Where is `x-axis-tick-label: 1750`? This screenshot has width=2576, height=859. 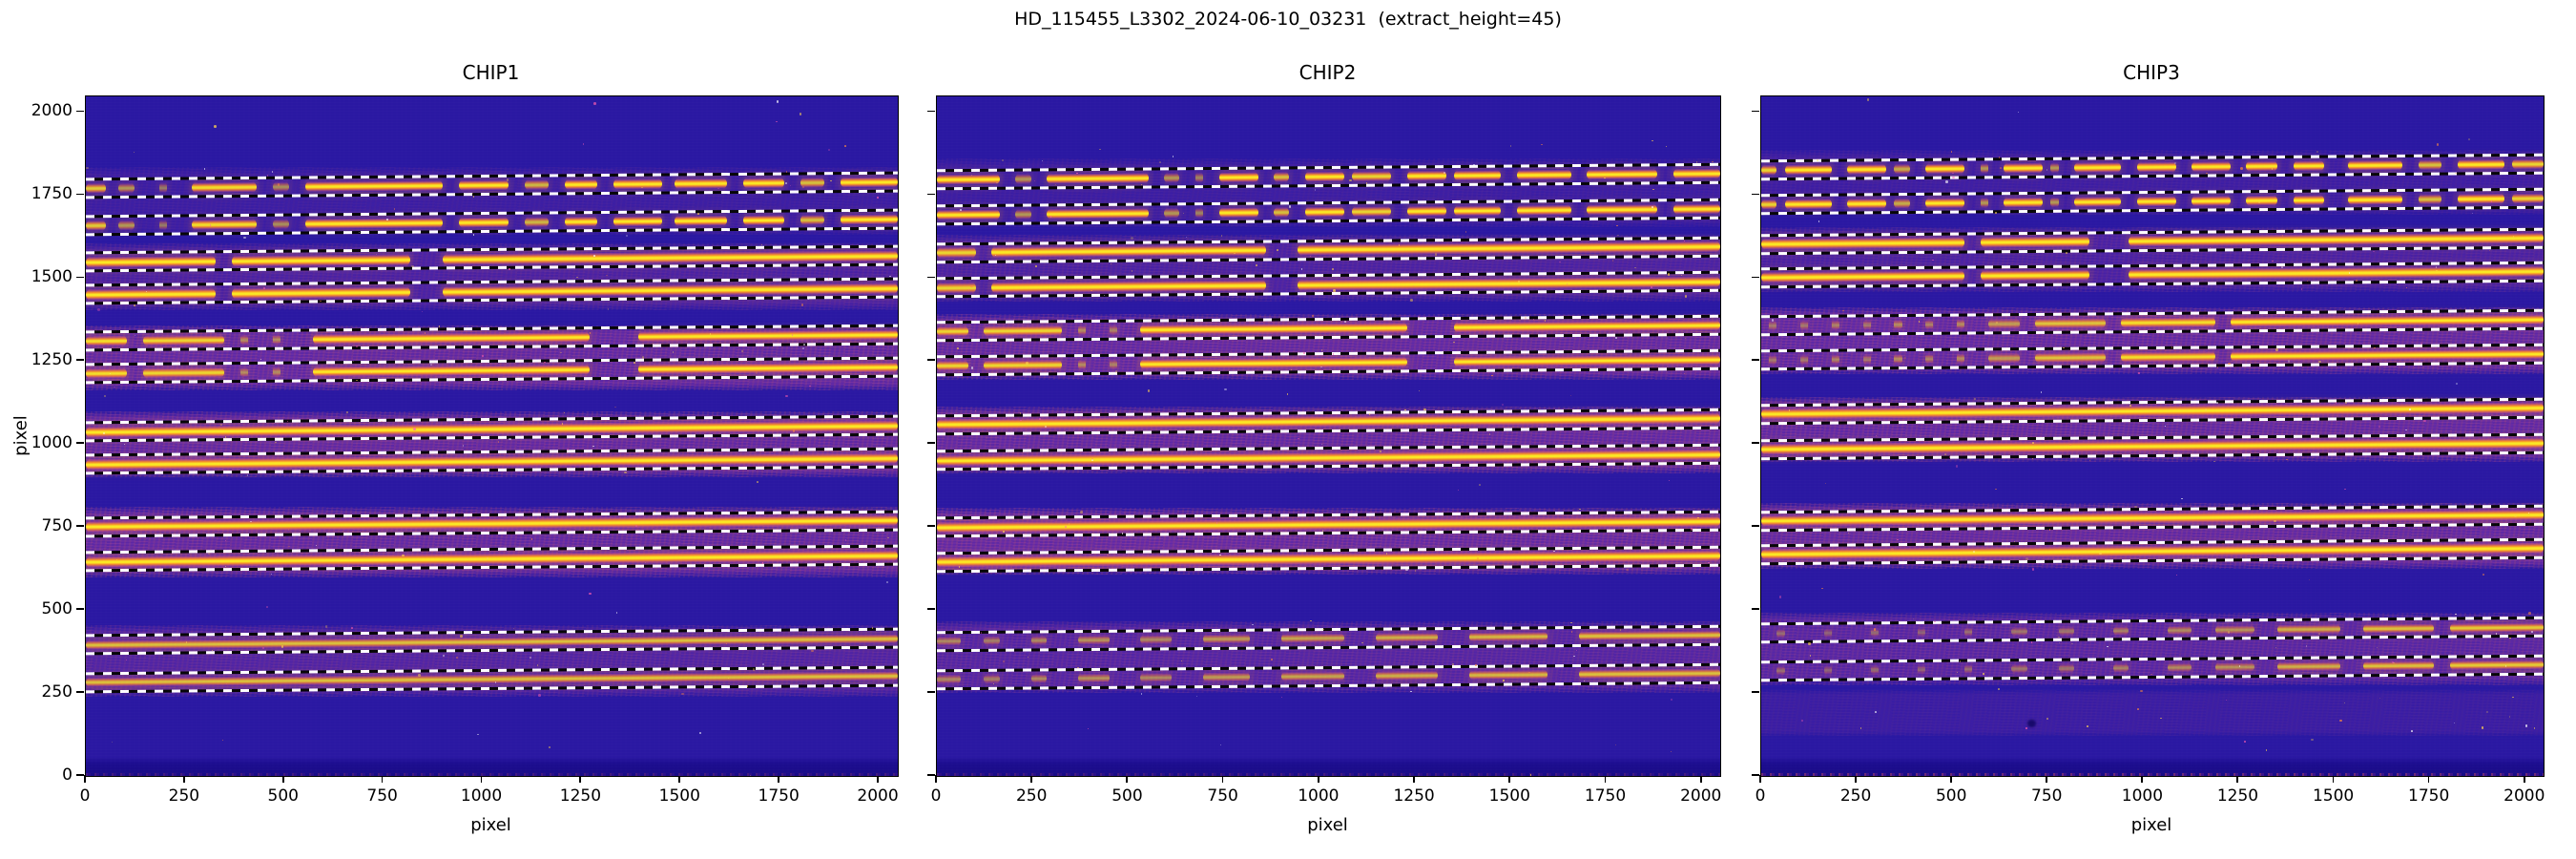 x-axis-tick-label: 1750 is located at coordinates (779, 796).